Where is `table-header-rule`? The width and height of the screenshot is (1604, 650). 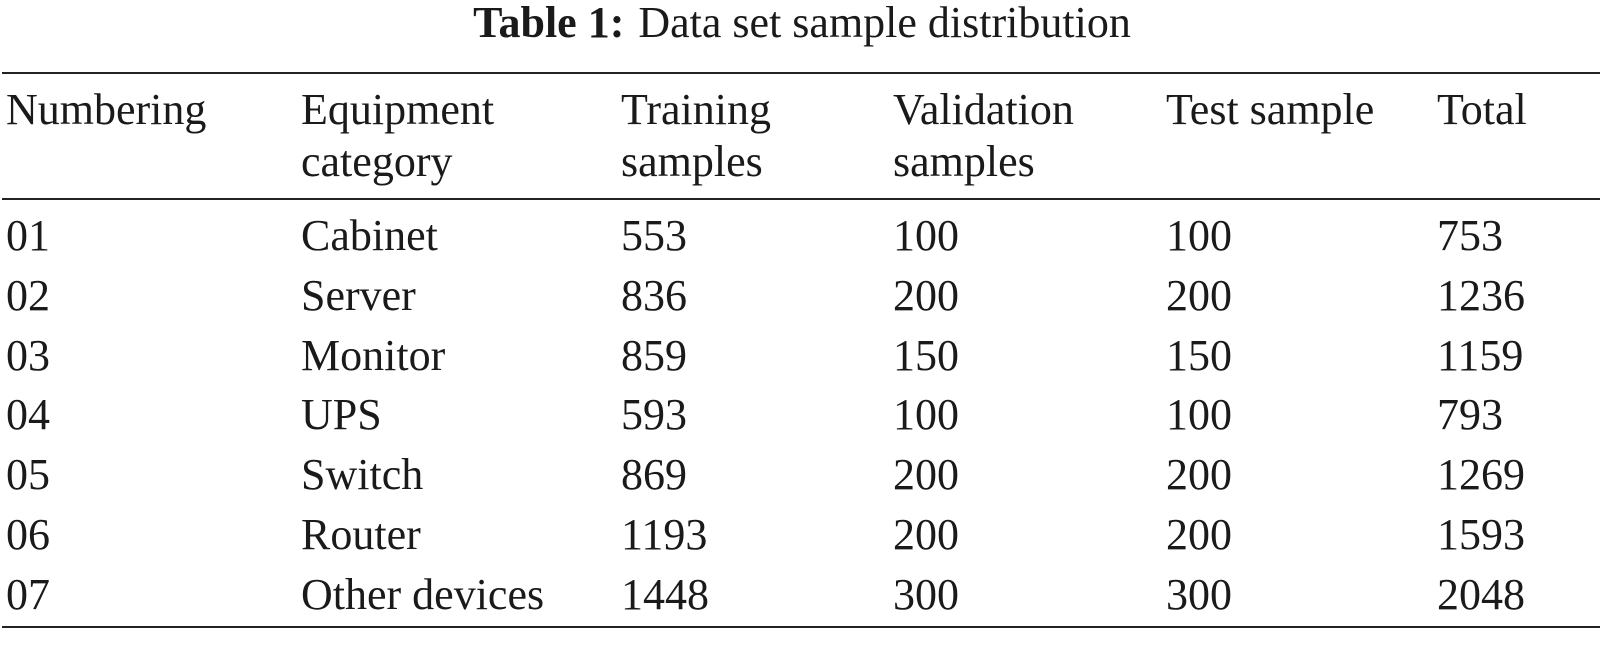
table-header-rule is located at coordinates (801, 199).